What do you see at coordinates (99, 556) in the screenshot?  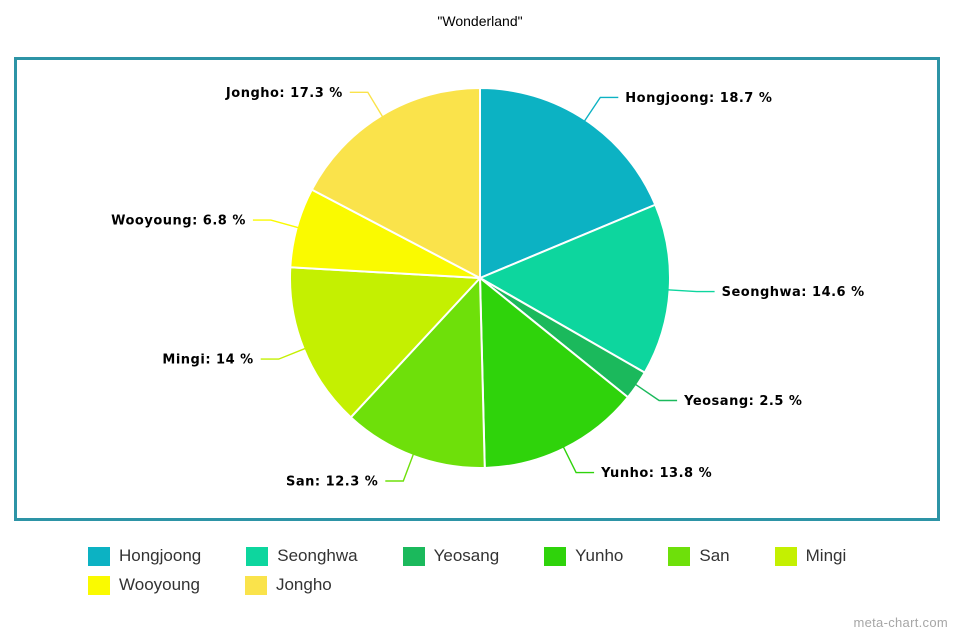 I see `legend-swatch-hongjoong` at bounding box center [99, 556].